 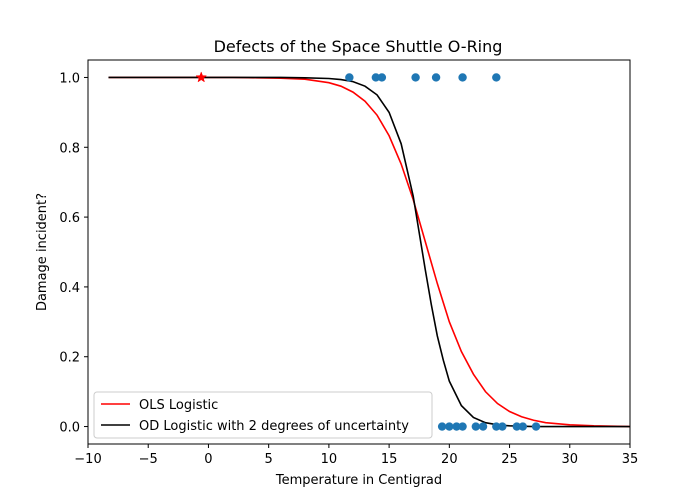 I want to click on x-tick-label: −5, so click(x=148, y=459).